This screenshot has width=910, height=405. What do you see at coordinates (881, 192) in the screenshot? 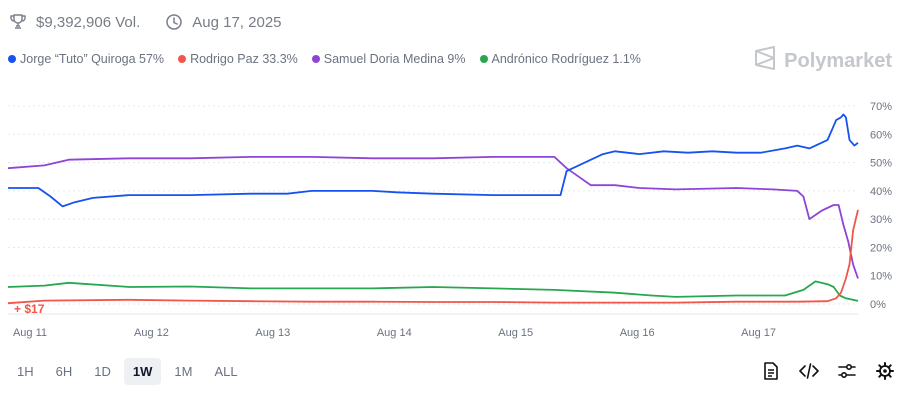
I see `y-tick-label: 40%` at bounding box center [881, 192].